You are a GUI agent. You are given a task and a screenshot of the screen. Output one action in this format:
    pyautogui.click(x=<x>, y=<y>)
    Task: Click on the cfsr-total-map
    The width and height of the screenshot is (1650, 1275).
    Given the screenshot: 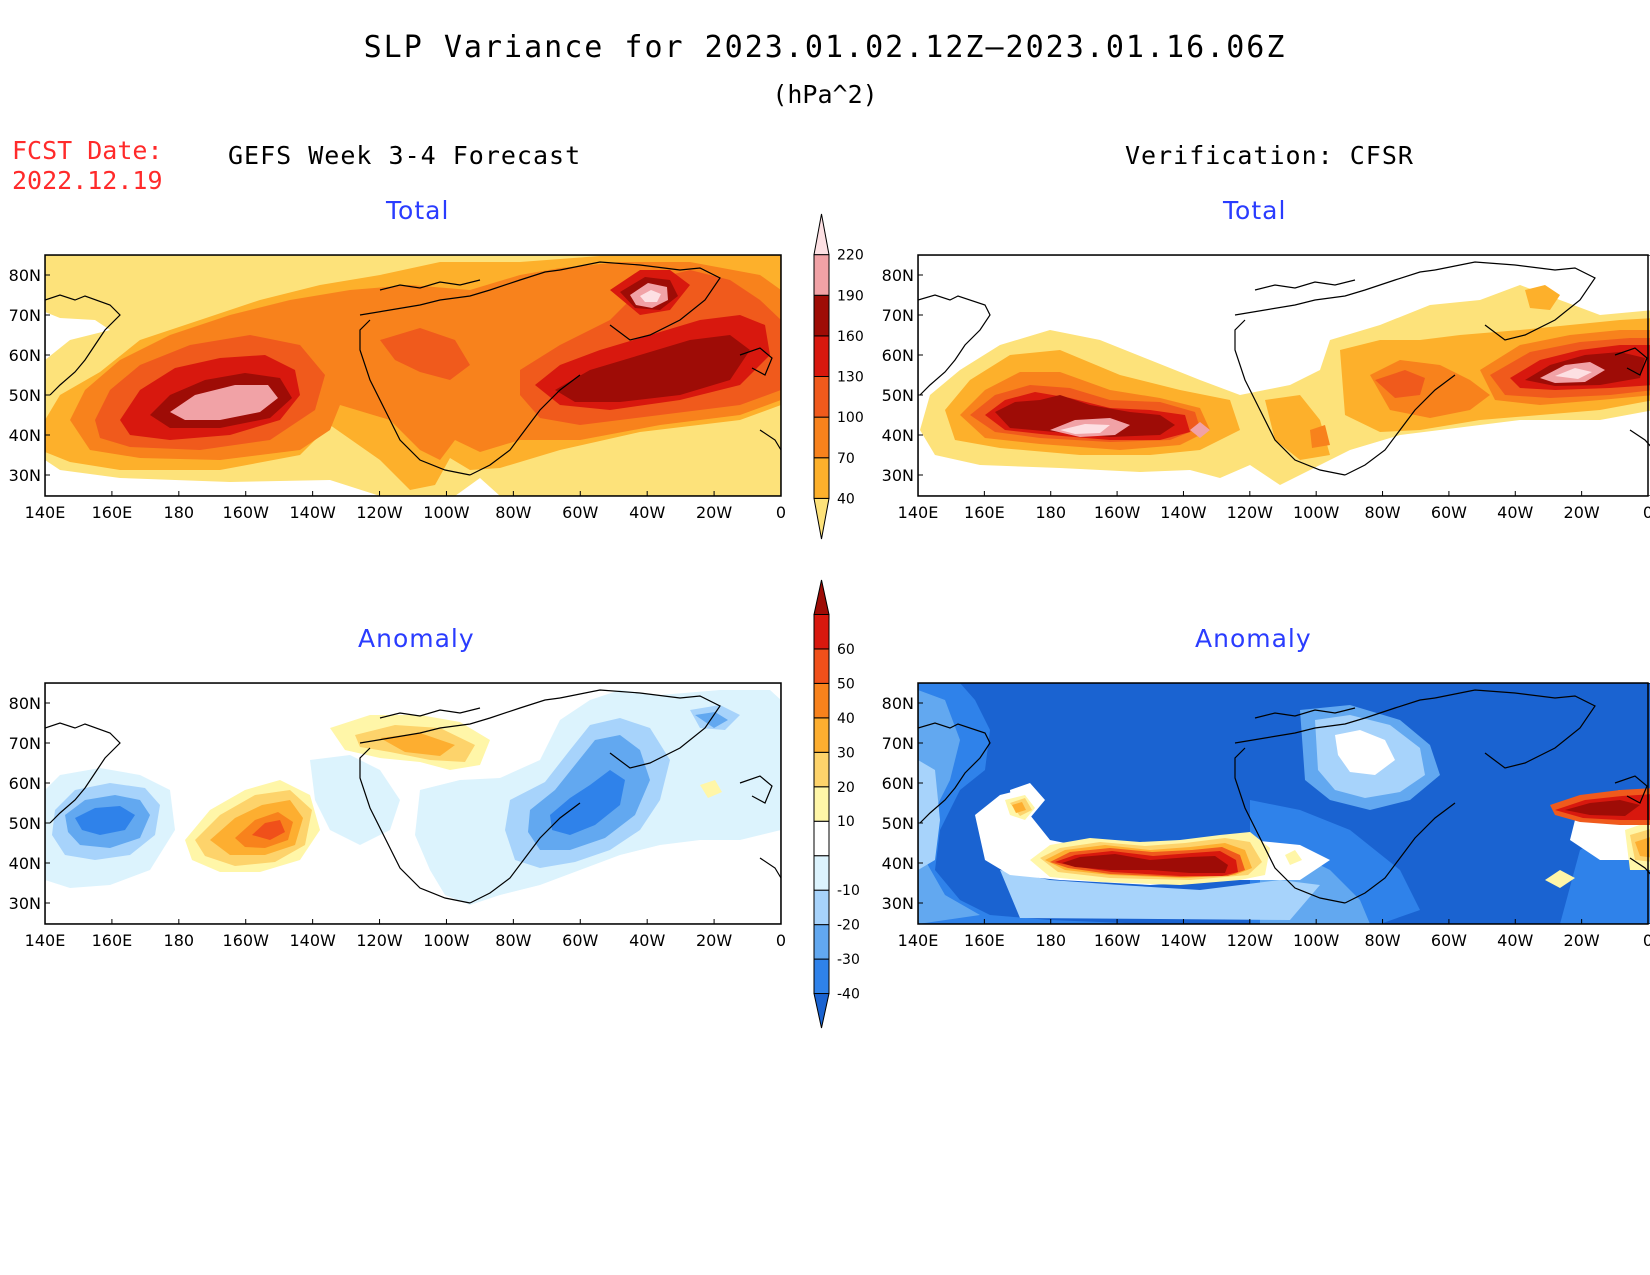 What is the action you would take?
    pyautogui.click(x=1284, y=375)
    